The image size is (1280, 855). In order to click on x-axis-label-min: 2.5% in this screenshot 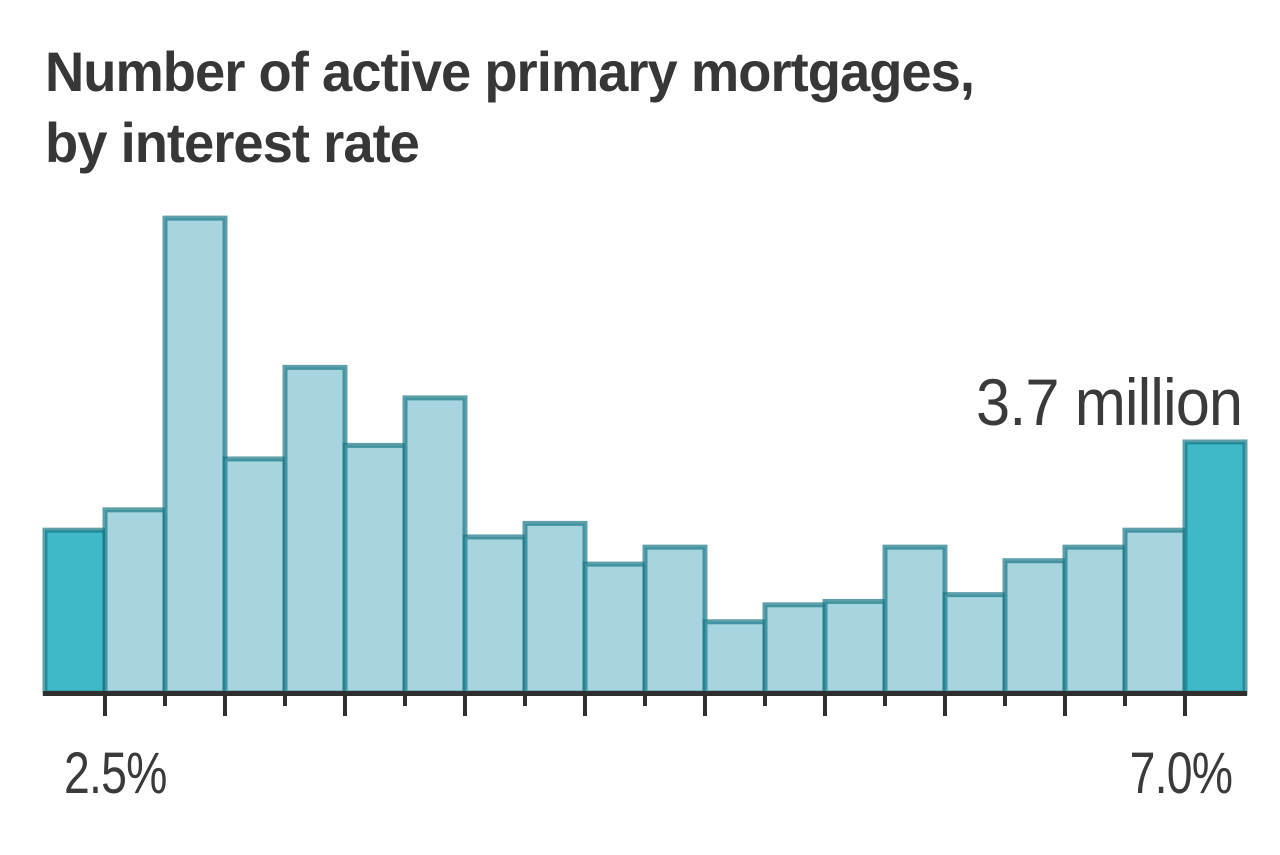, I will do `click(115, 773)`.